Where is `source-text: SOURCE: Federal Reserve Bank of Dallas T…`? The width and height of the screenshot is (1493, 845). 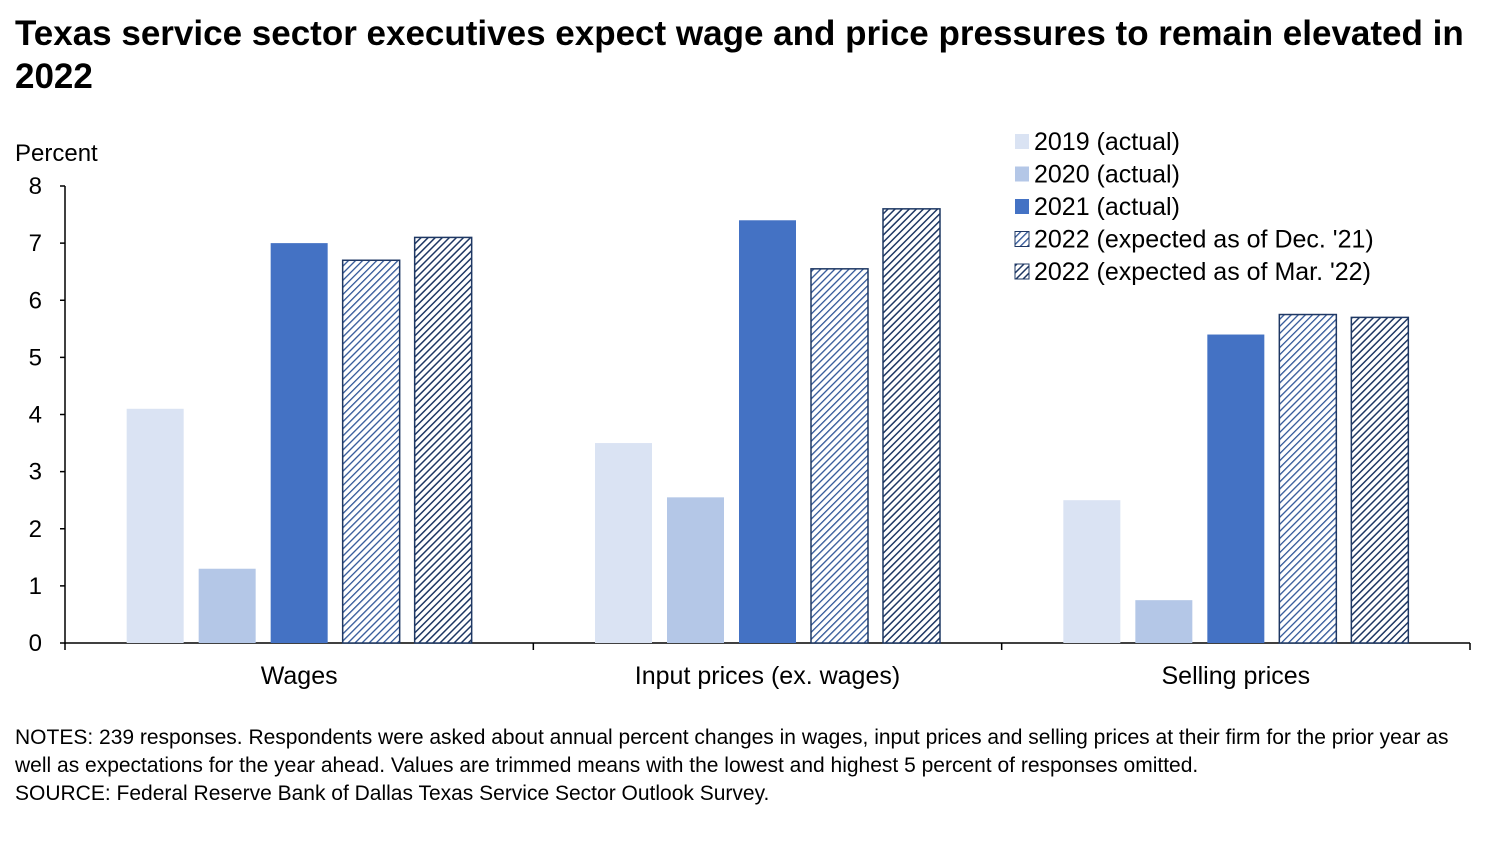 source-text: SOURCE: Federal Reserve Bank of Dallas T… is located at coordinates (392, 793).